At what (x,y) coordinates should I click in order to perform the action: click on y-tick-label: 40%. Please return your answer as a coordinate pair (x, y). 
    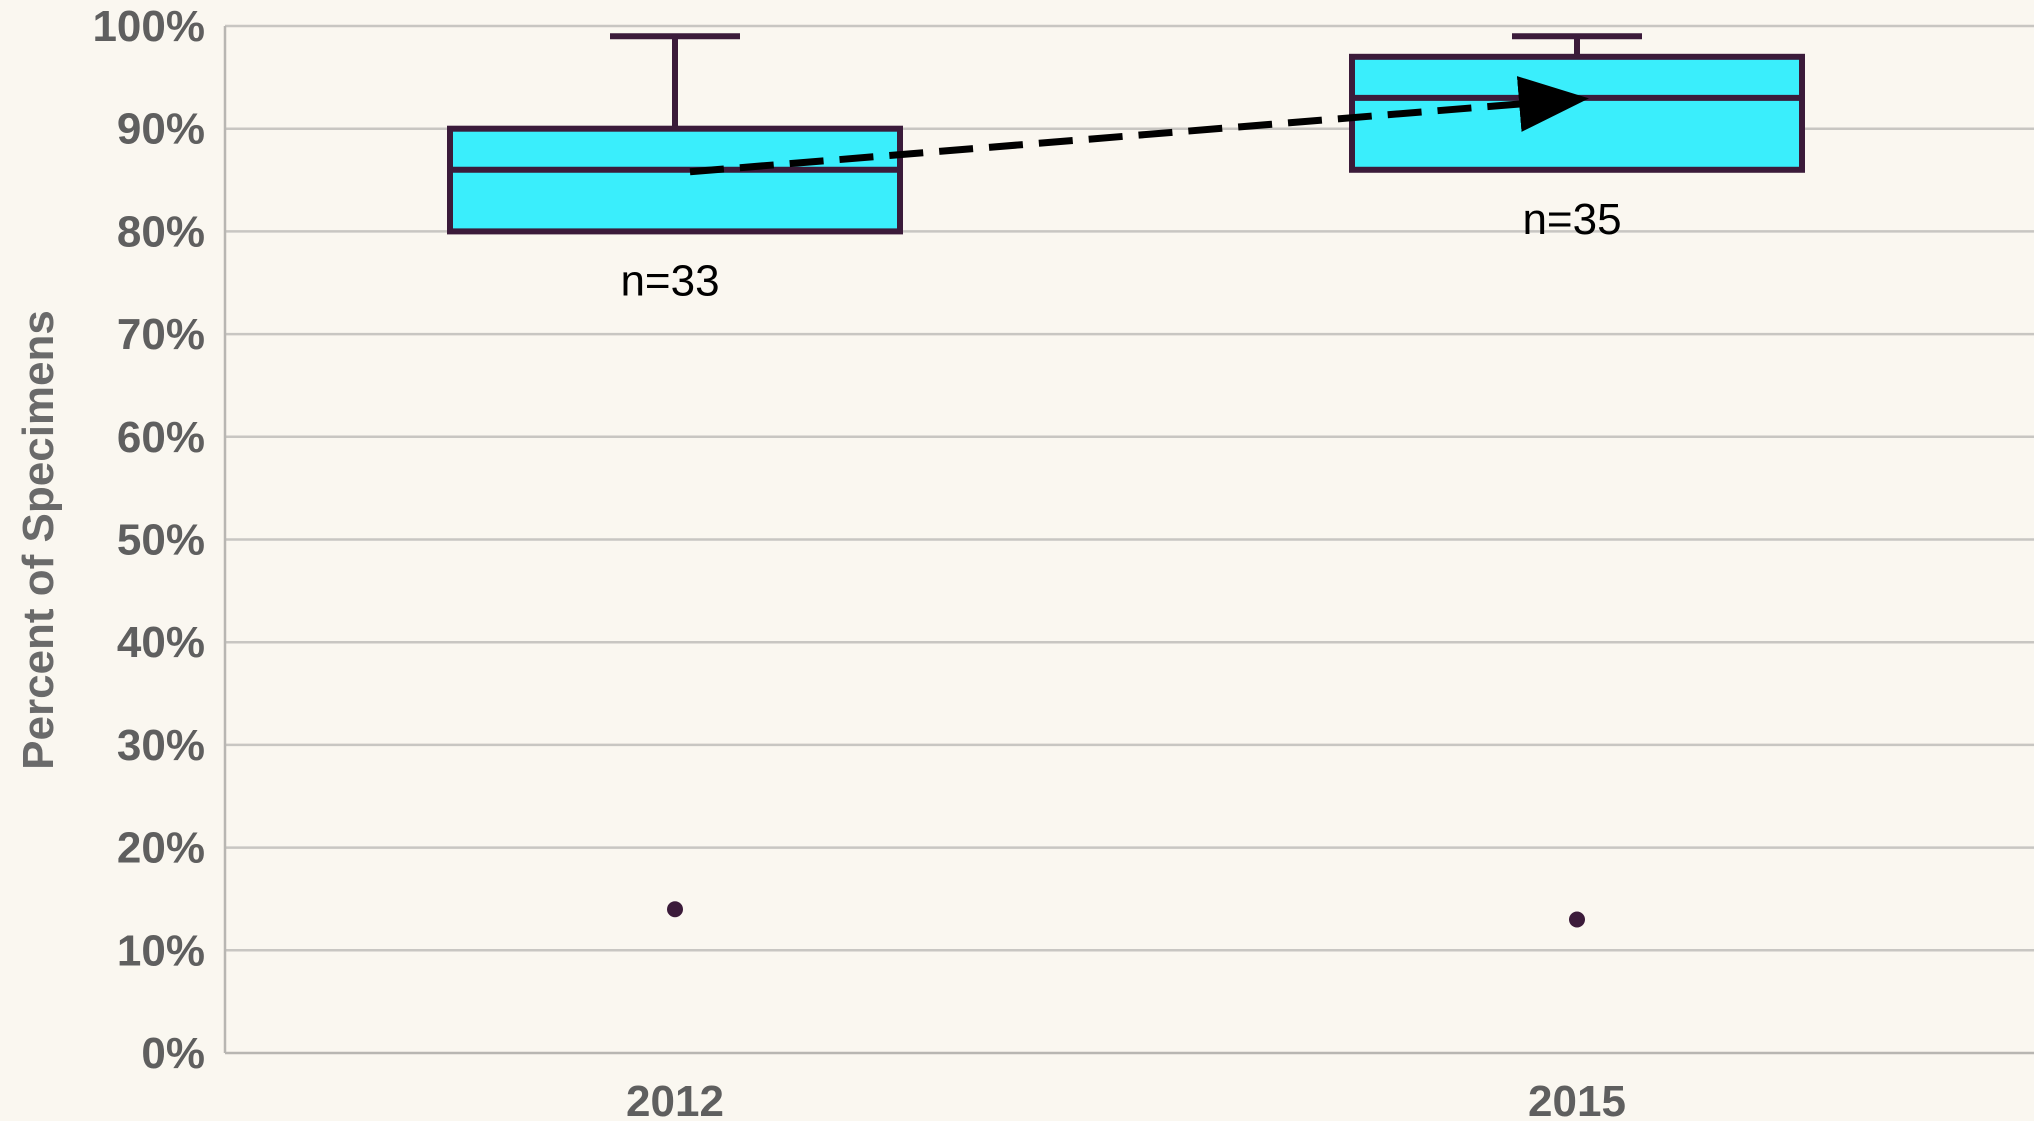
    Looking at the image, I should click on (161, 642).